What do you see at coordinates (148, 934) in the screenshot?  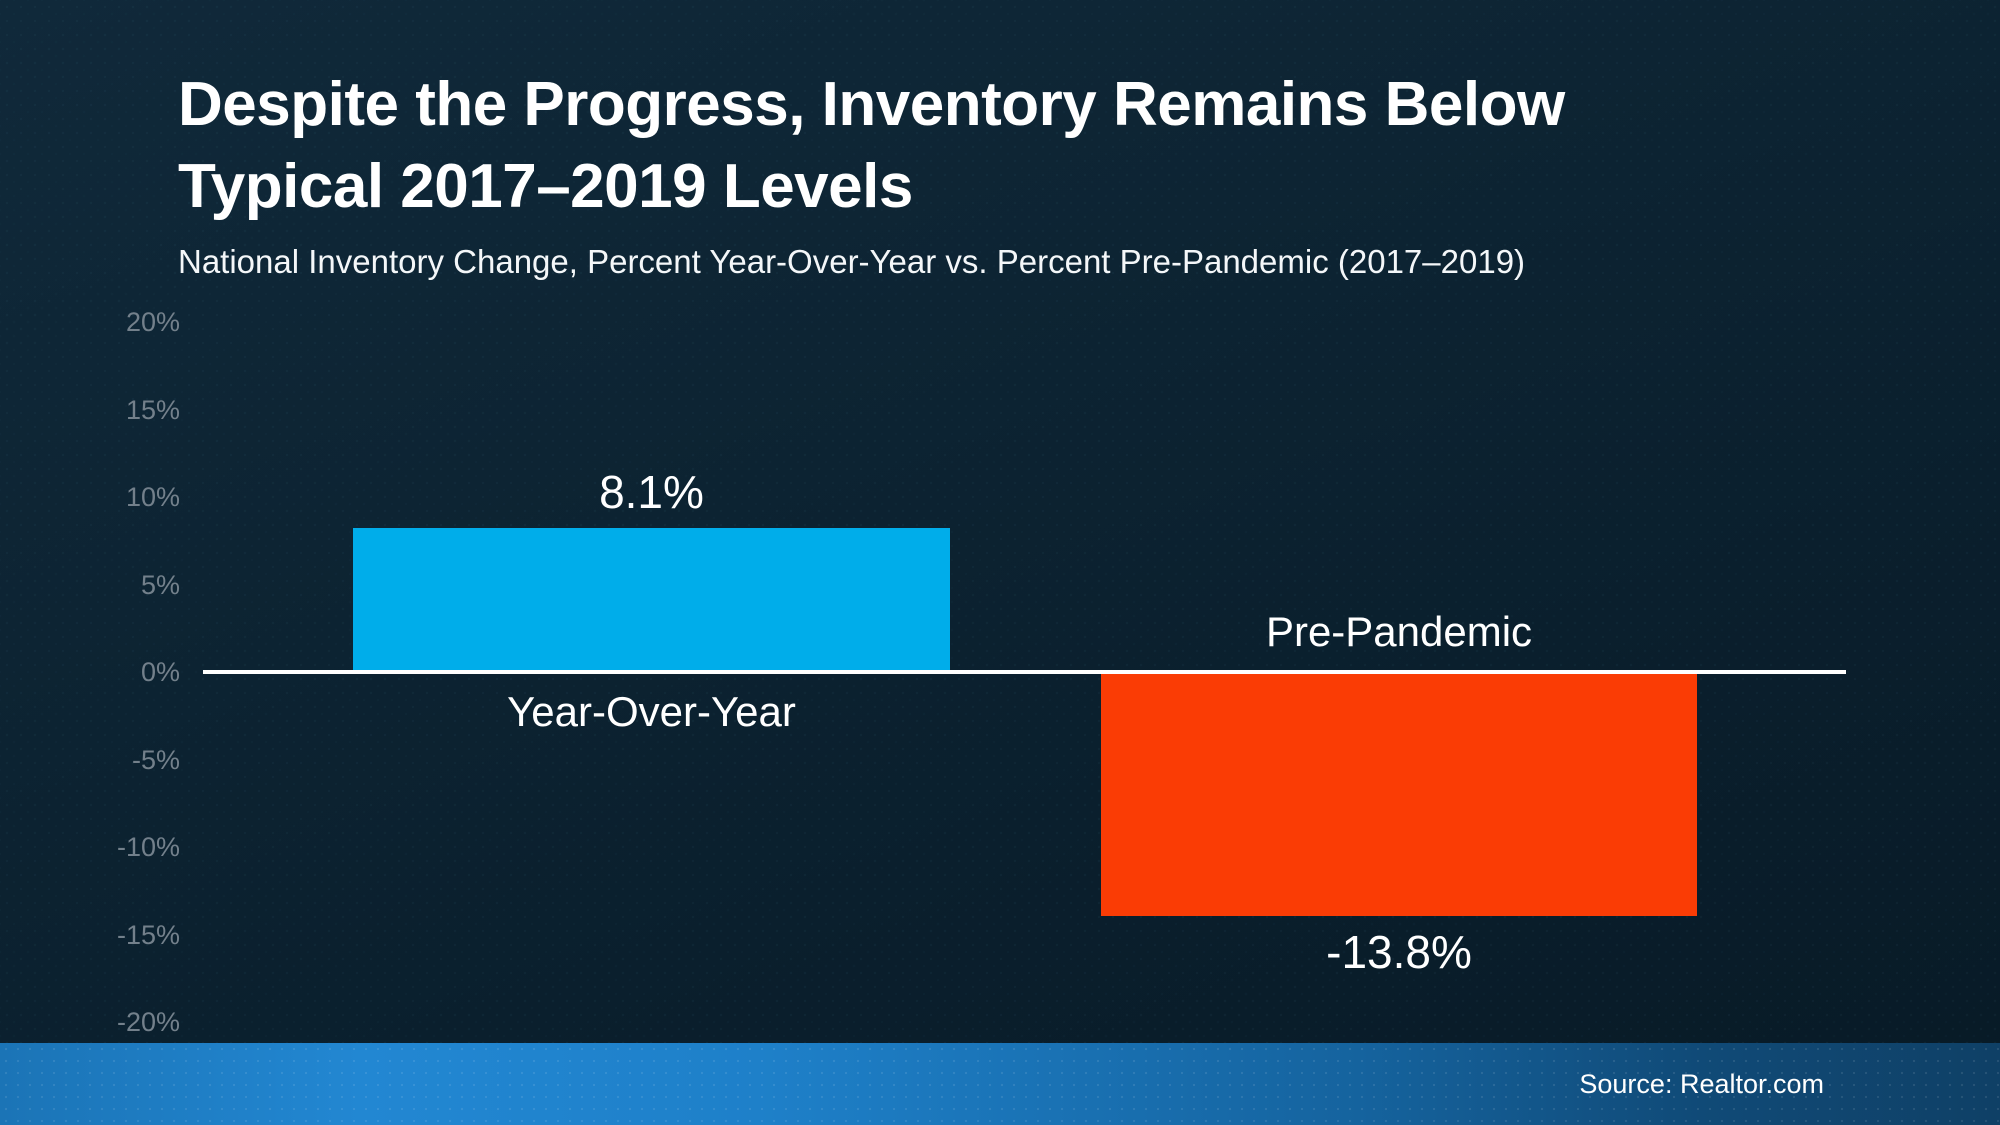 I see `y-tick-neg15: -15%` at bounding box center [148, 934].